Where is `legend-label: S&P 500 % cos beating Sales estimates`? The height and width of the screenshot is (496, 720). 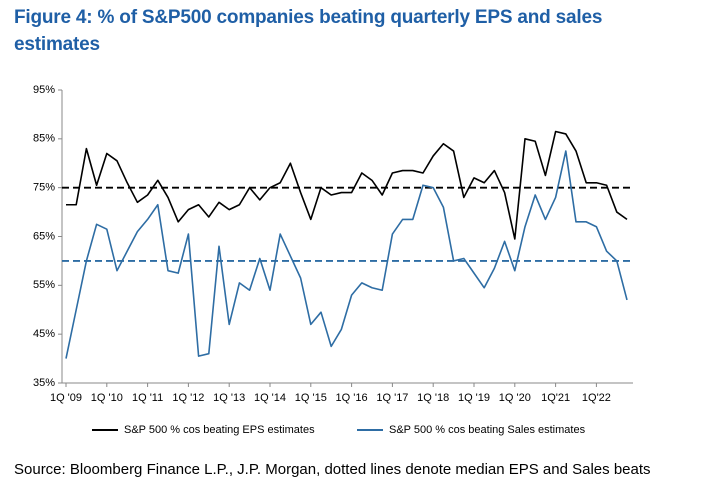
legend-label: S&P 500 % cos beating Sales estimates is located at coordinates (487, 430).